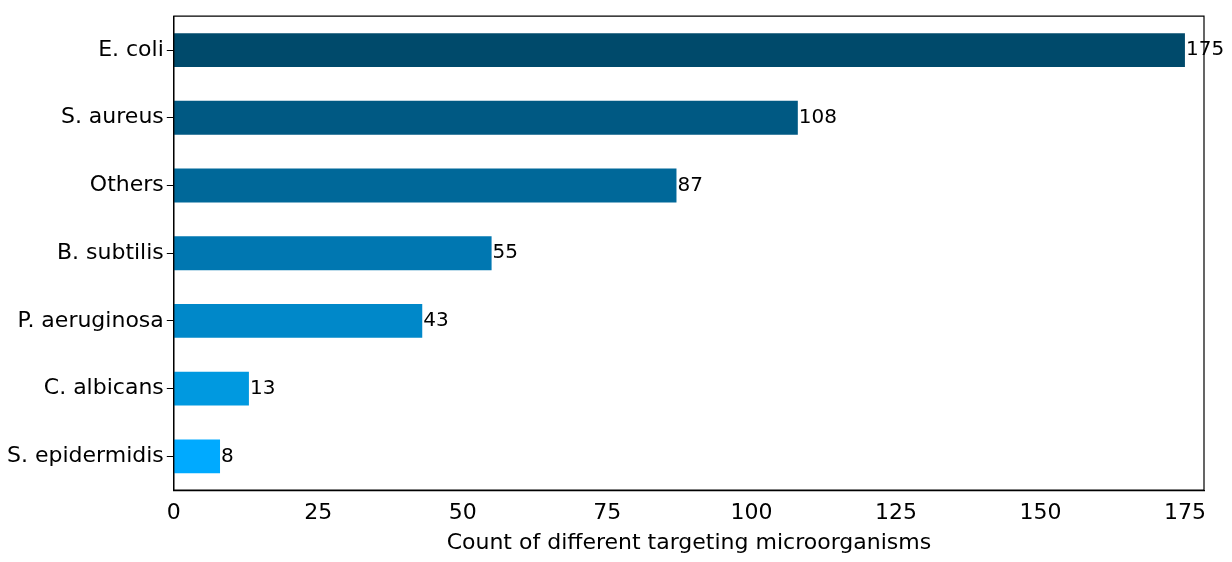  Describe the element at coordinates (227, 454) in the screenshot. I see `data-label: 8` at that location.